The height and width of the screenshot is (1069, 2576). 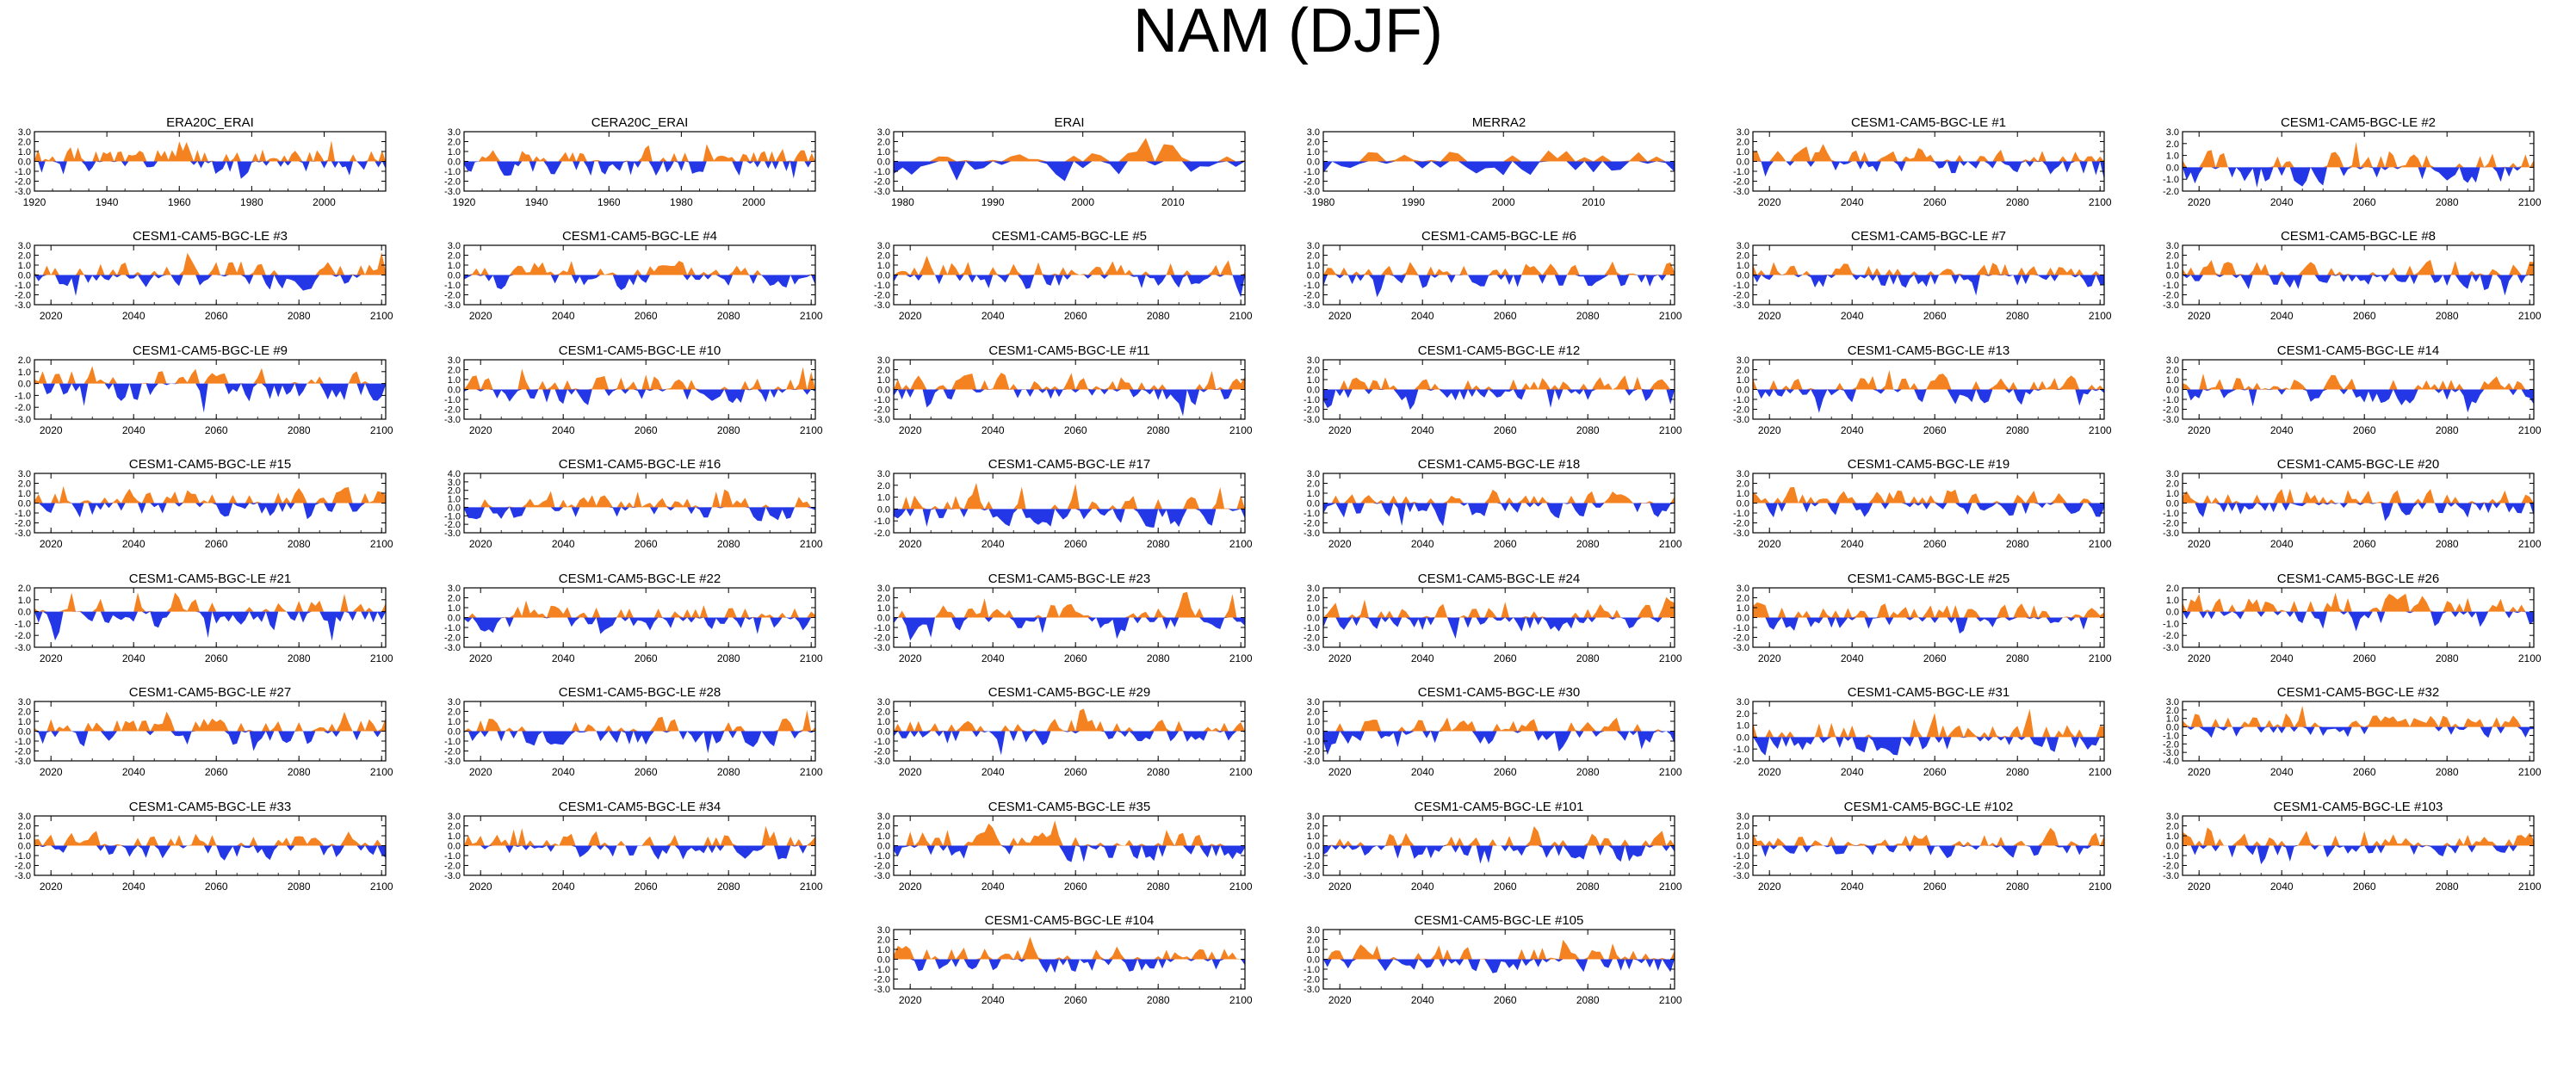 I want to click on panel-title: CESM1-CAM5-BGC-LE #103, so click(x=2359, y=807).